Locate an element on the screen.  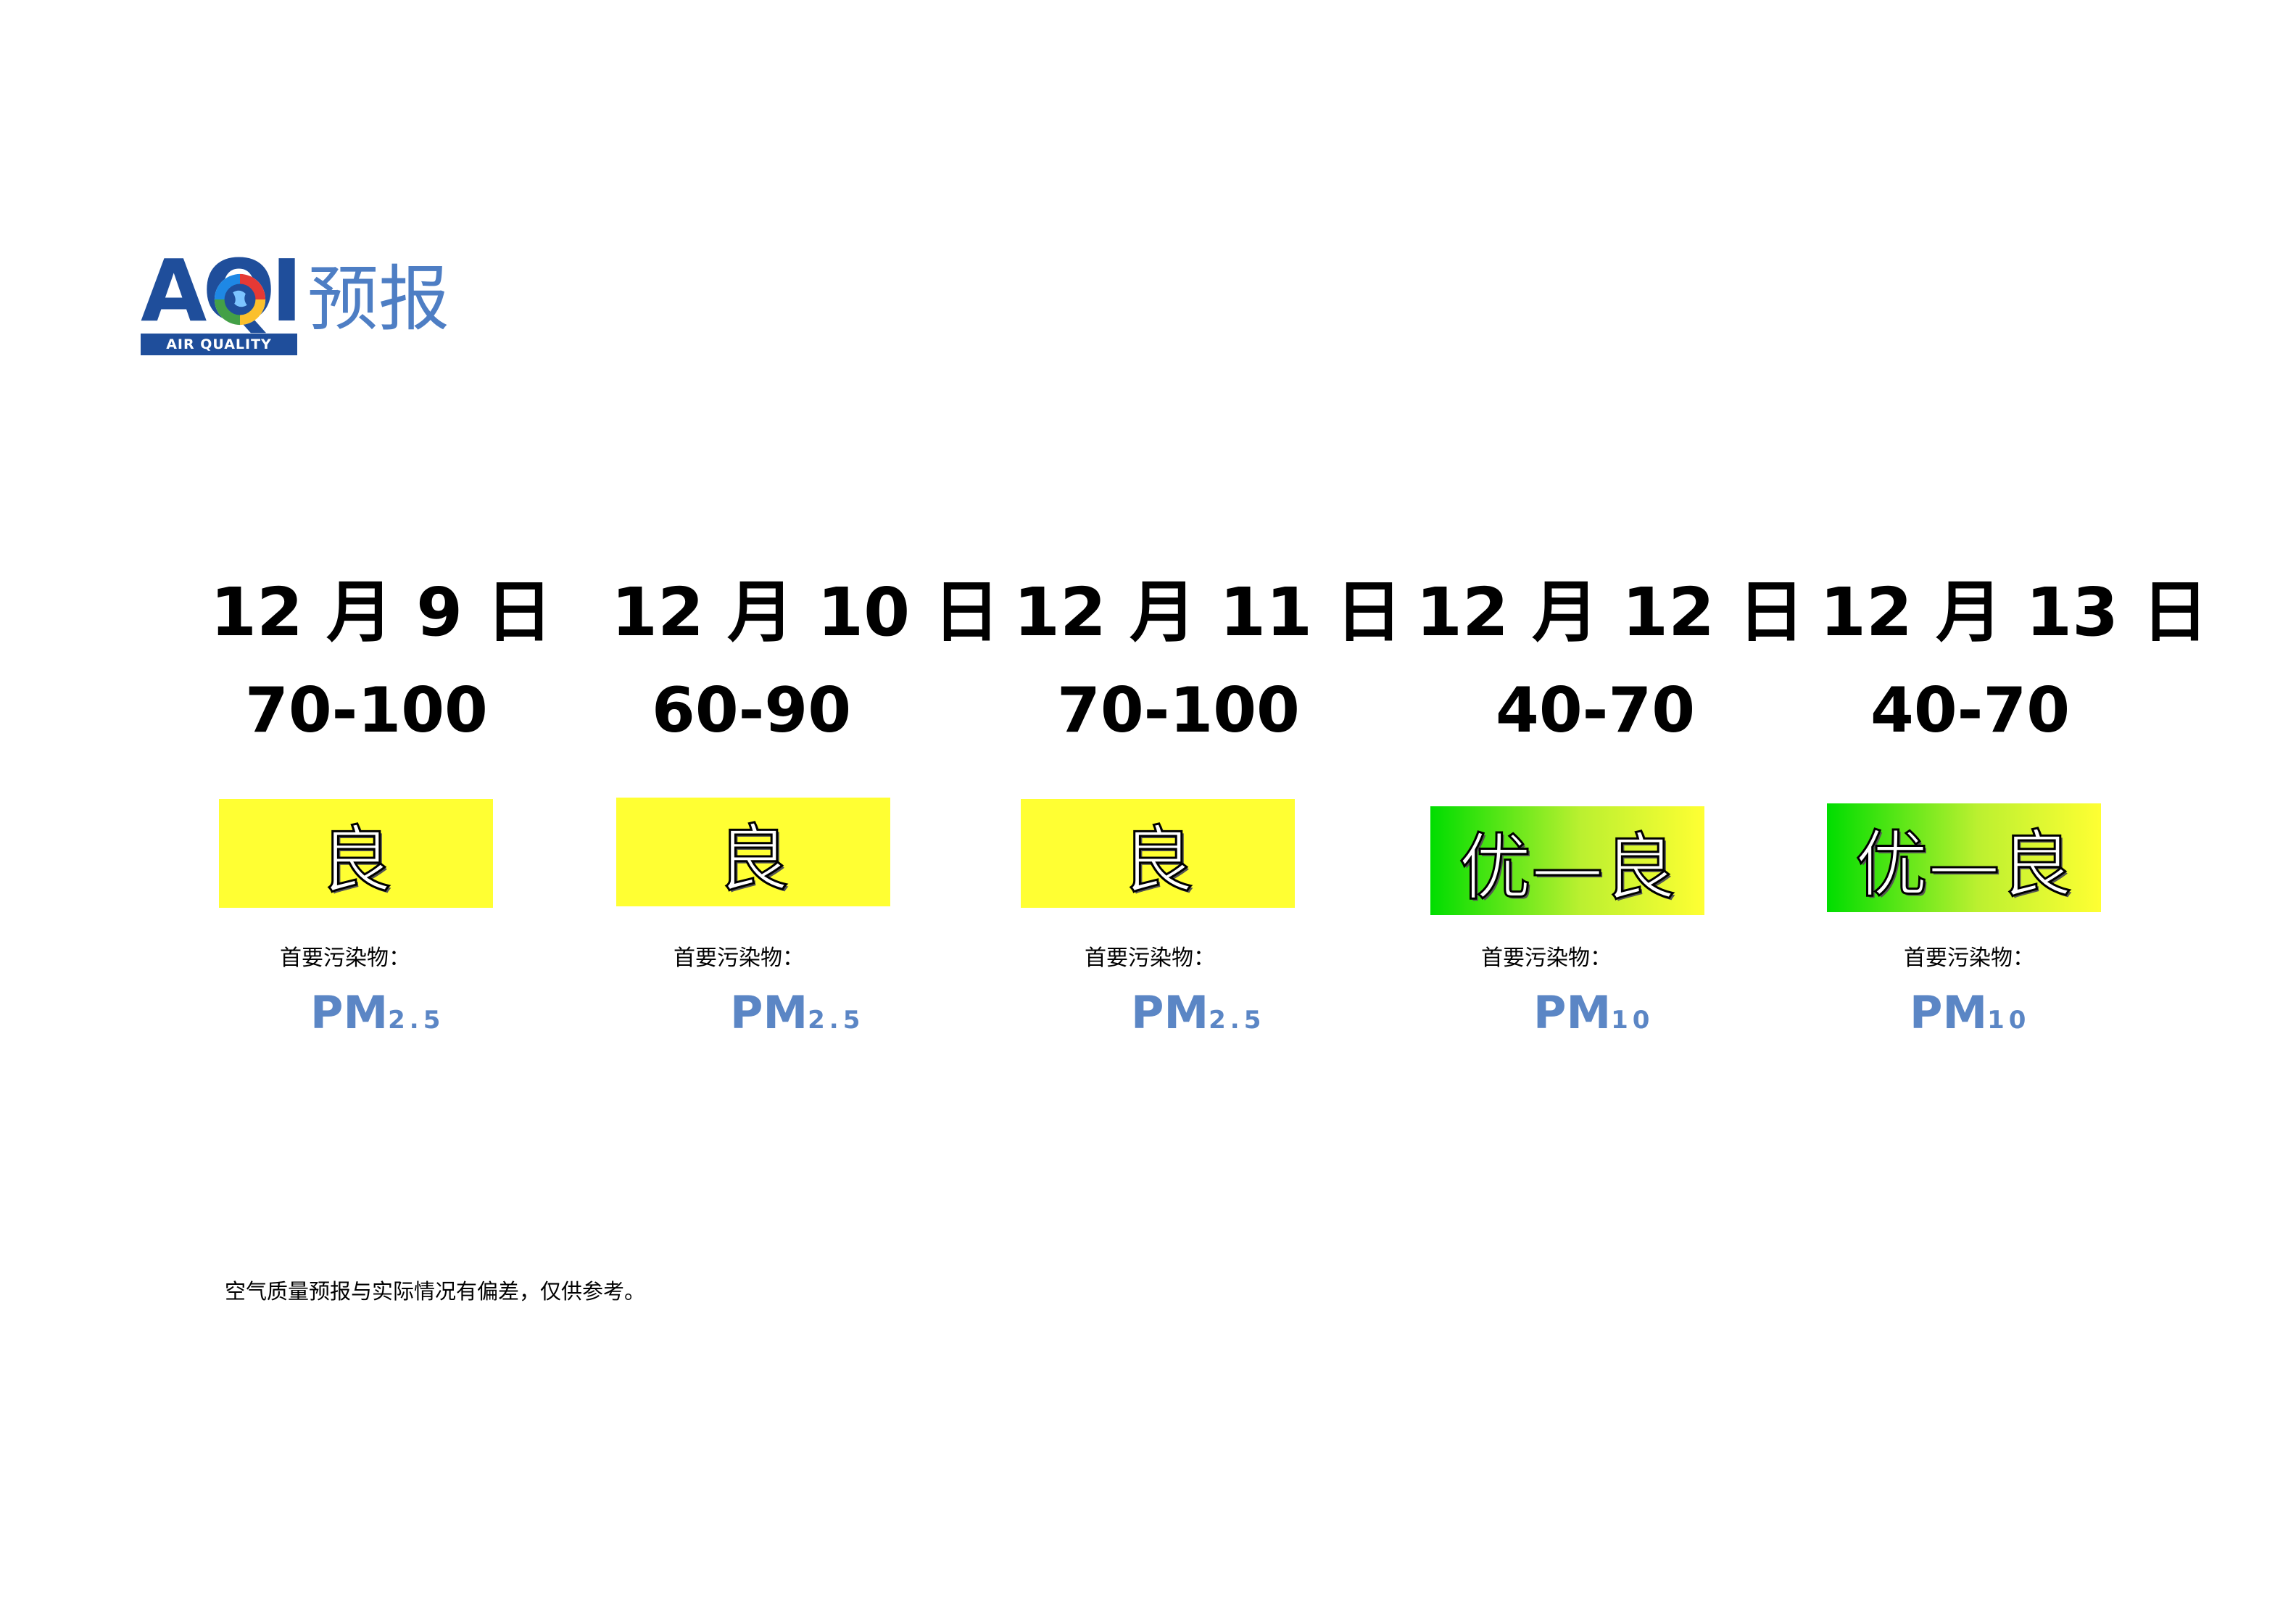
forecast-date: 12 月 13 日 is located at coordinates (2014, 612).